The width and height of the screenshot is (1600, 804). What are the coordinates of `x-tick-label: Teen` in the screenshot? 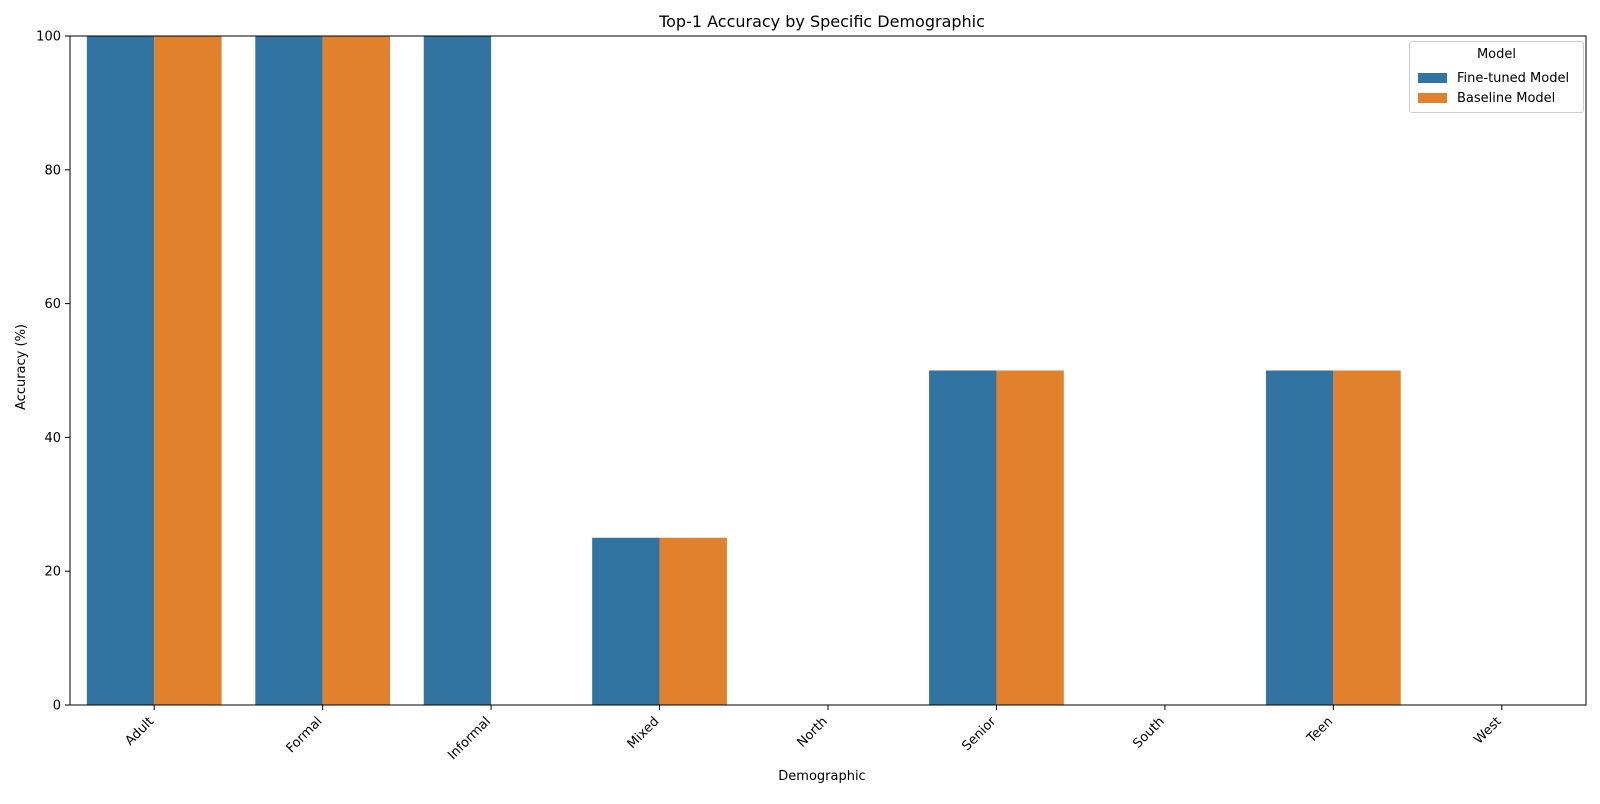 It's located at (1320, 730).